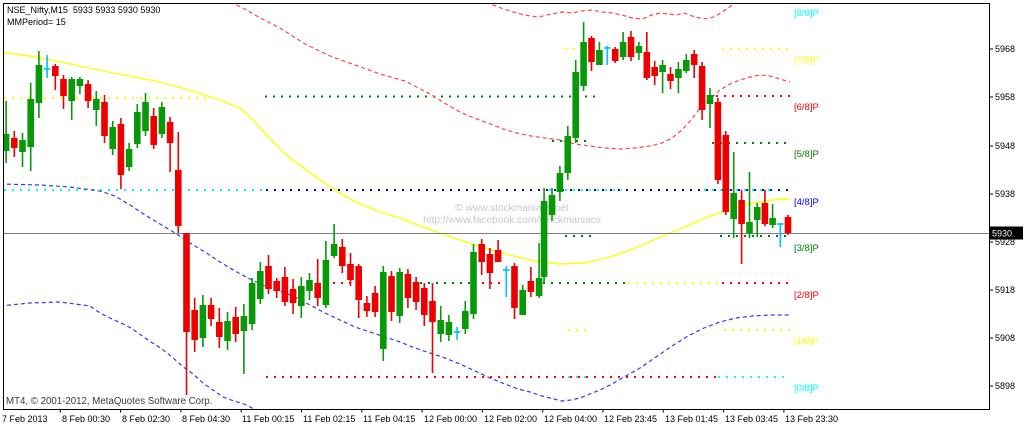 The height and width of the screenshot is (431, 1024). I want to click on svg-text: 12 Feb 02:00, so click(510, 419).